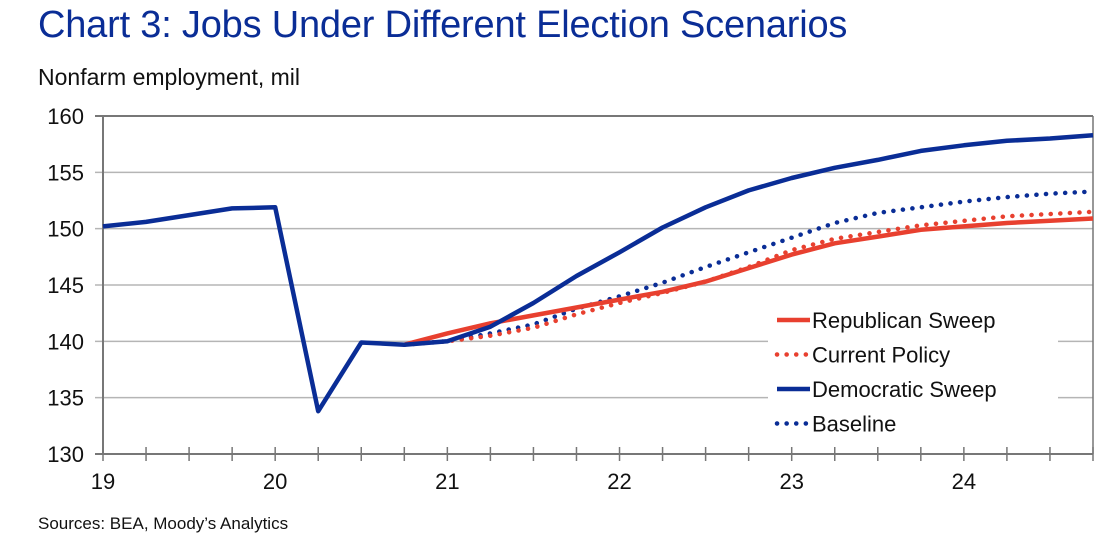 Image resolution: width=1100 pixels, height=550 pixels. Describe the element at coordinates (791, 481) in the screenshot. I see `x-tick-label: 23` at that location.